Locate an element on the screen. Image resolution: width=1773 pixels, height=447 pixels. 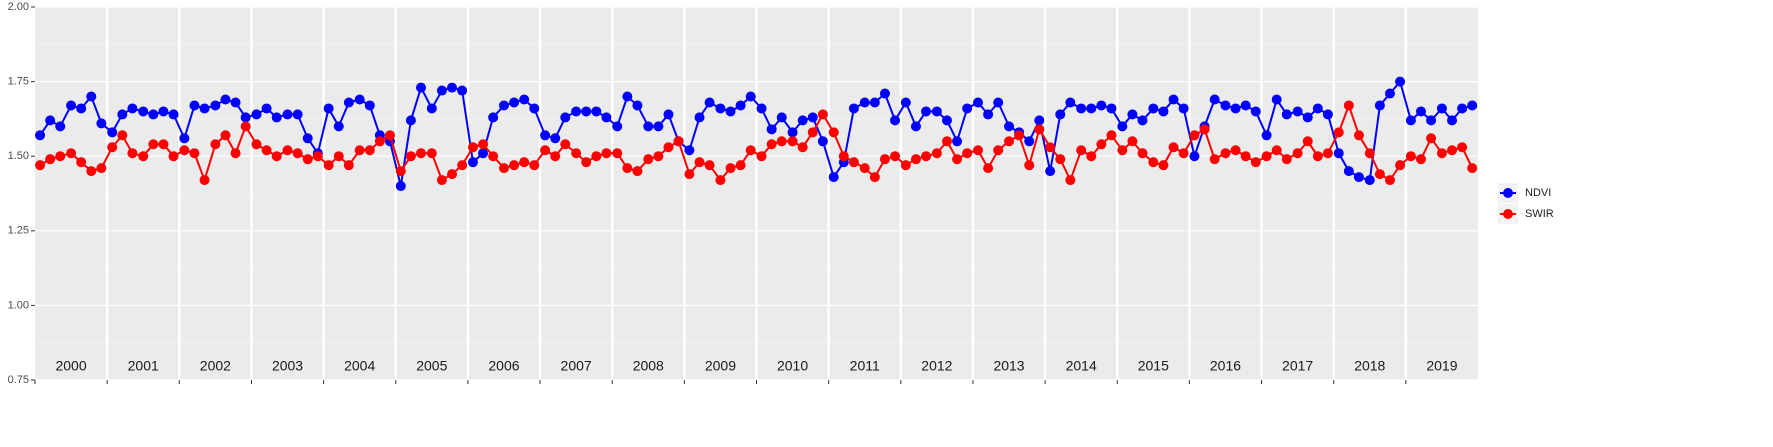
legend-marker is located at coordinates (1508, 214).